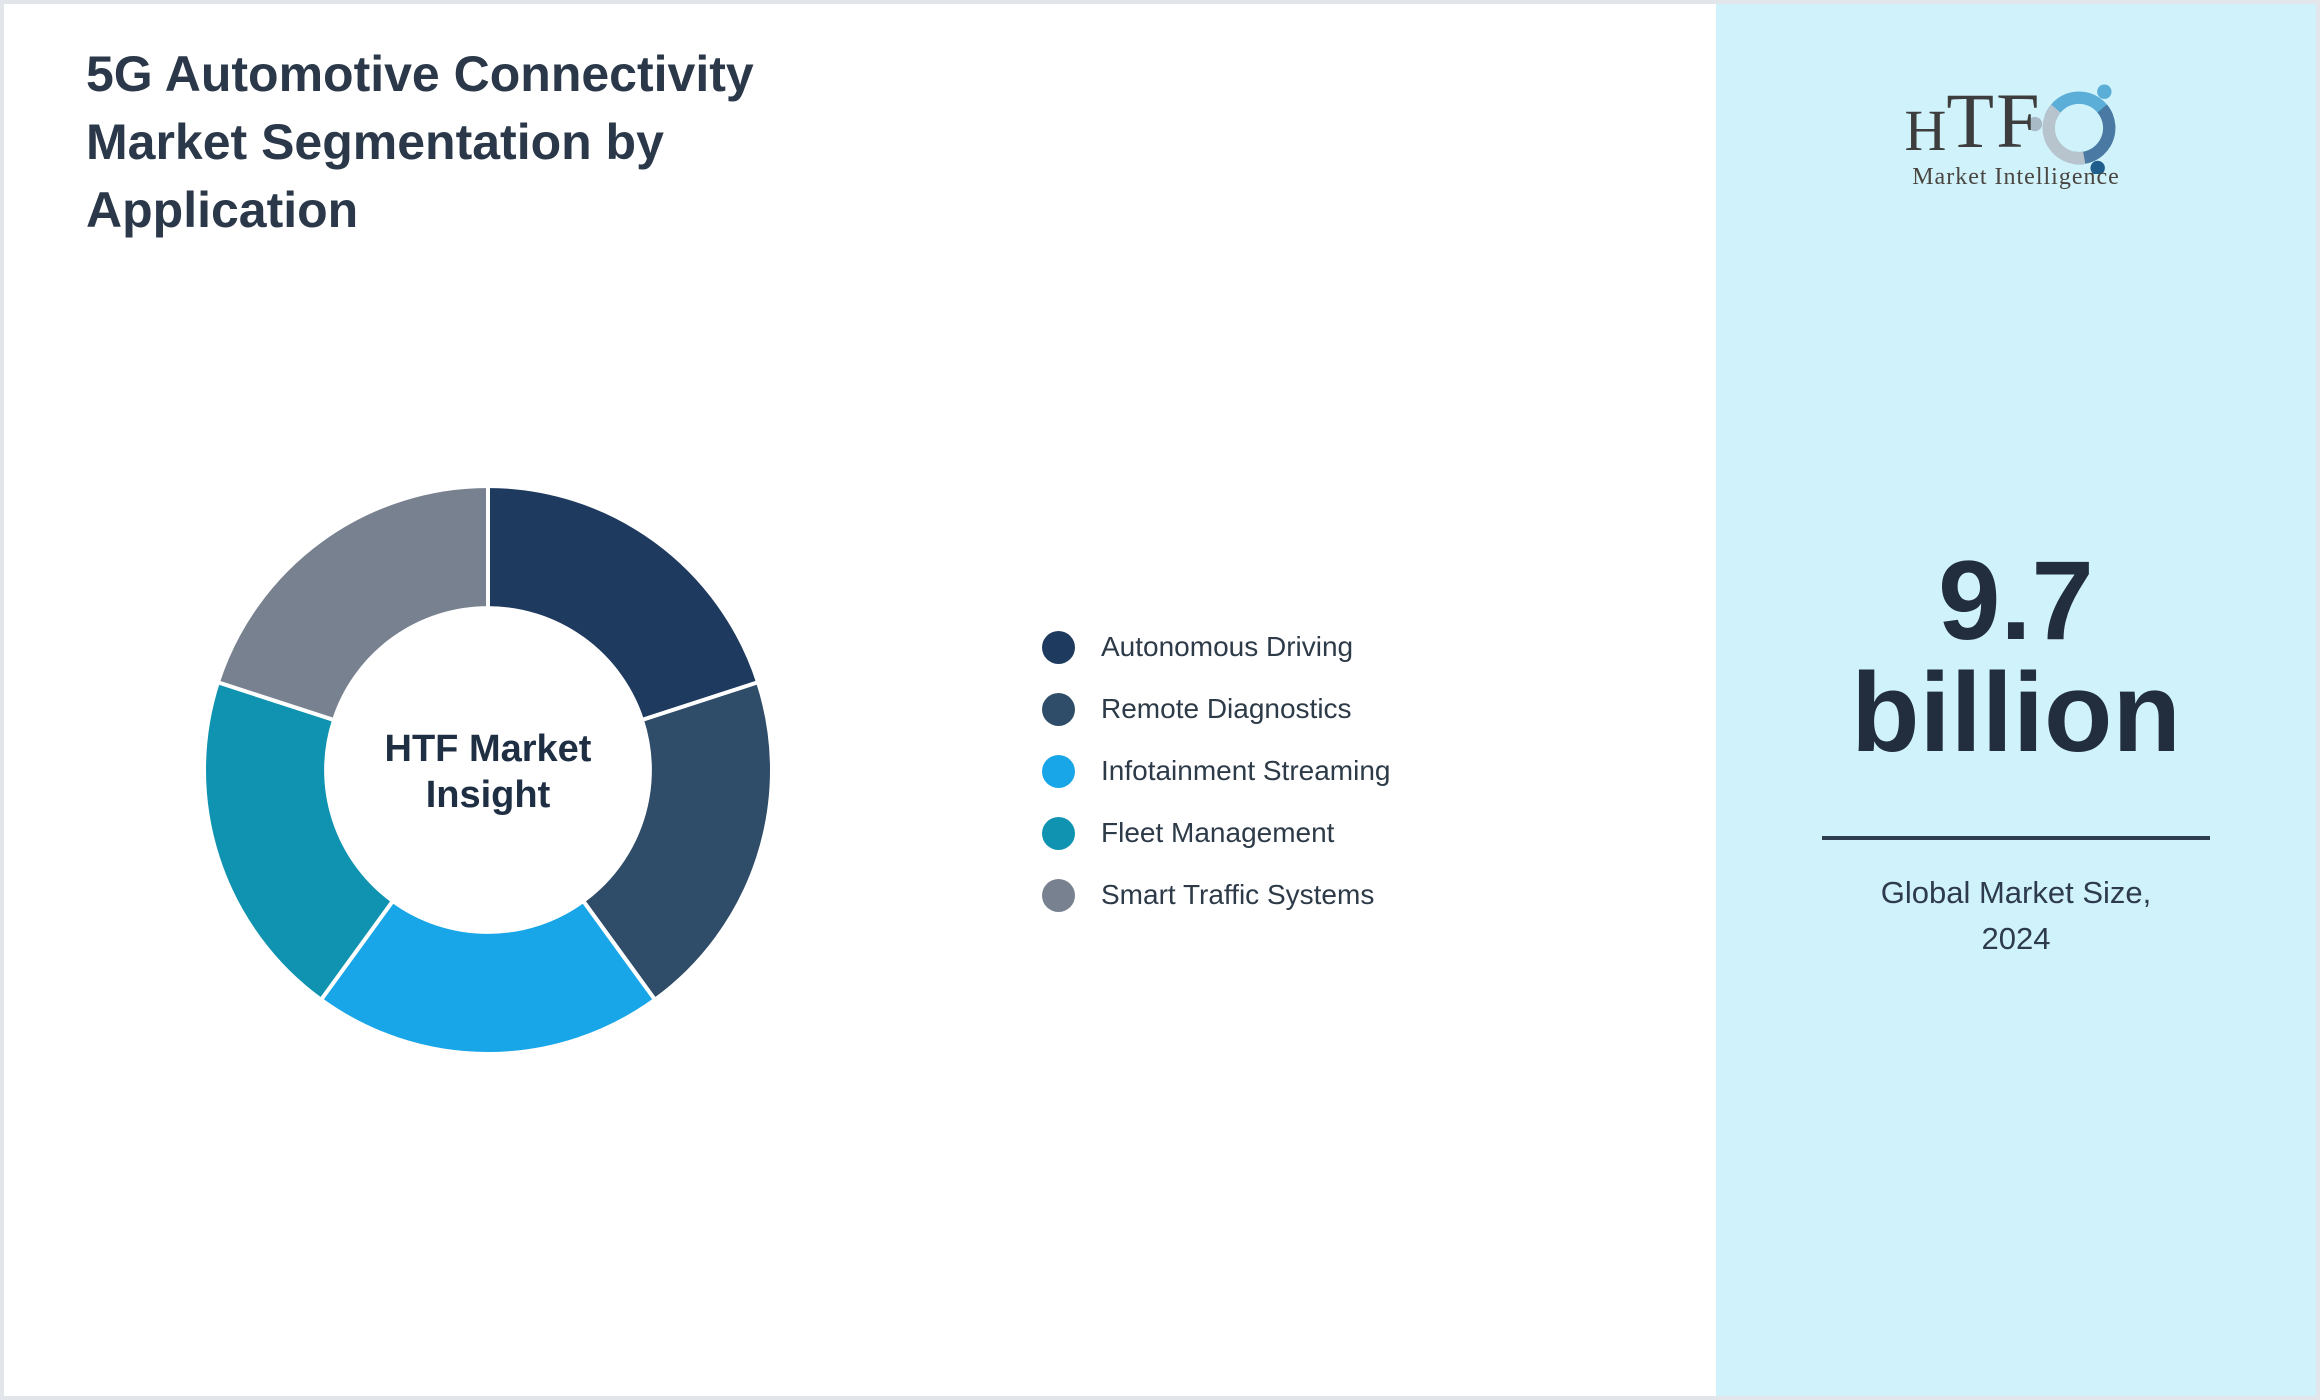  Describe the element at coordinates (2016, 916) in the screenshot. I see `market-size-caption: Global Market Size, 2024` at that location.